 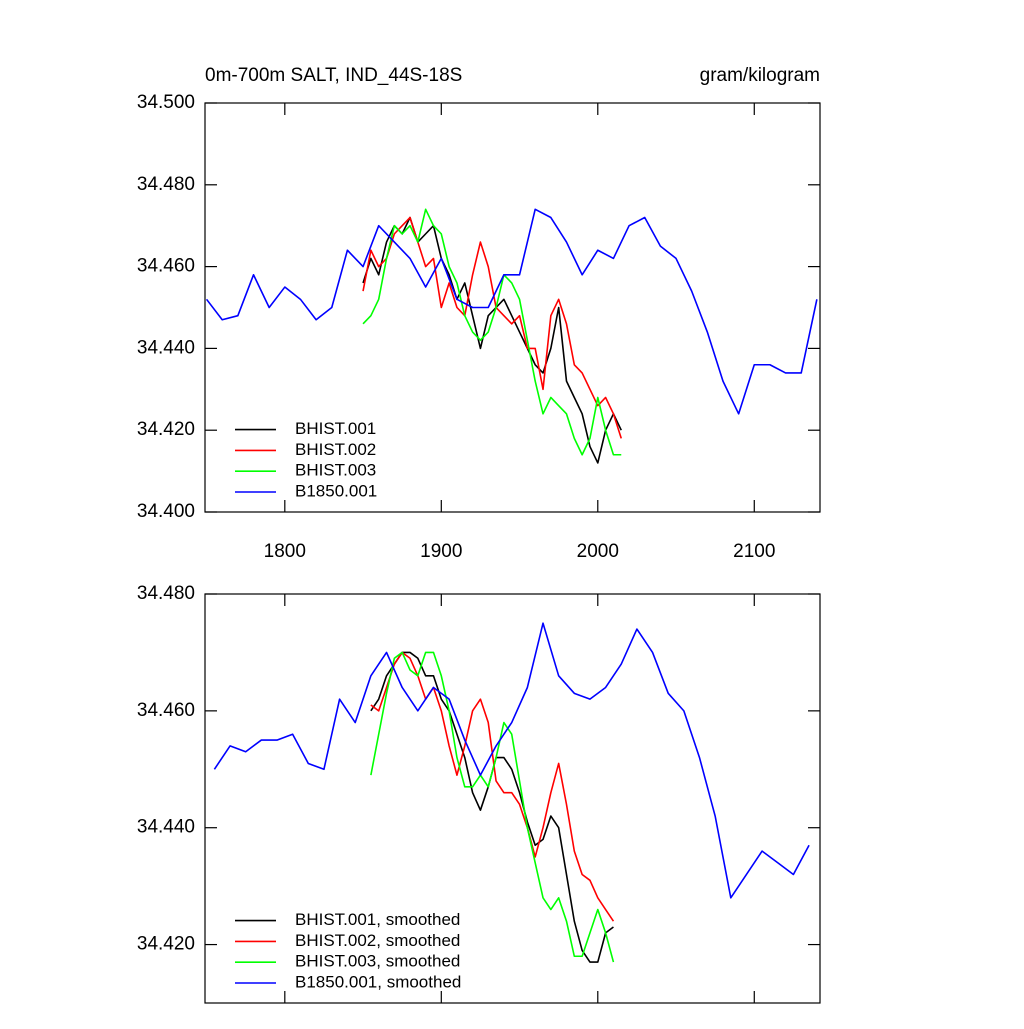 I want to click on legend-label: BHIST.001, so click(x=335, y=428).